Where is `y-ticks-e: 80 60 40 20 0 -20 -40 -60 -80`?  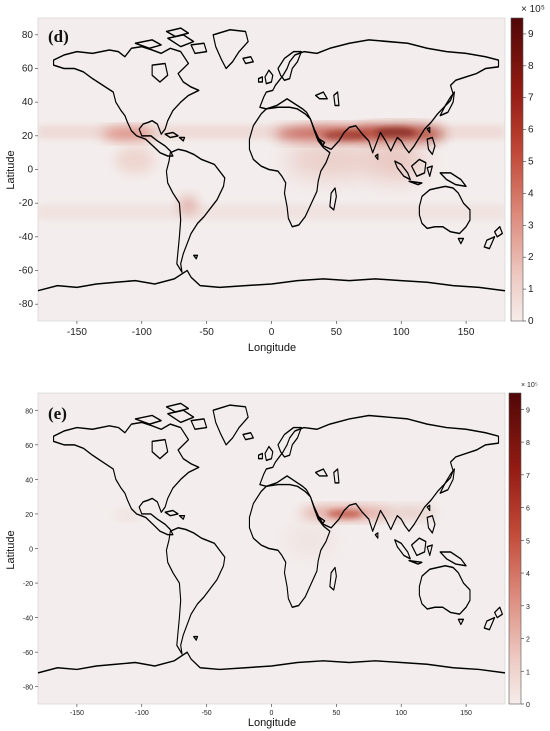
y-ticks-e: 80 60 40 20 0 -20 -40 -60 -80 is located at coordinates (30, 550).